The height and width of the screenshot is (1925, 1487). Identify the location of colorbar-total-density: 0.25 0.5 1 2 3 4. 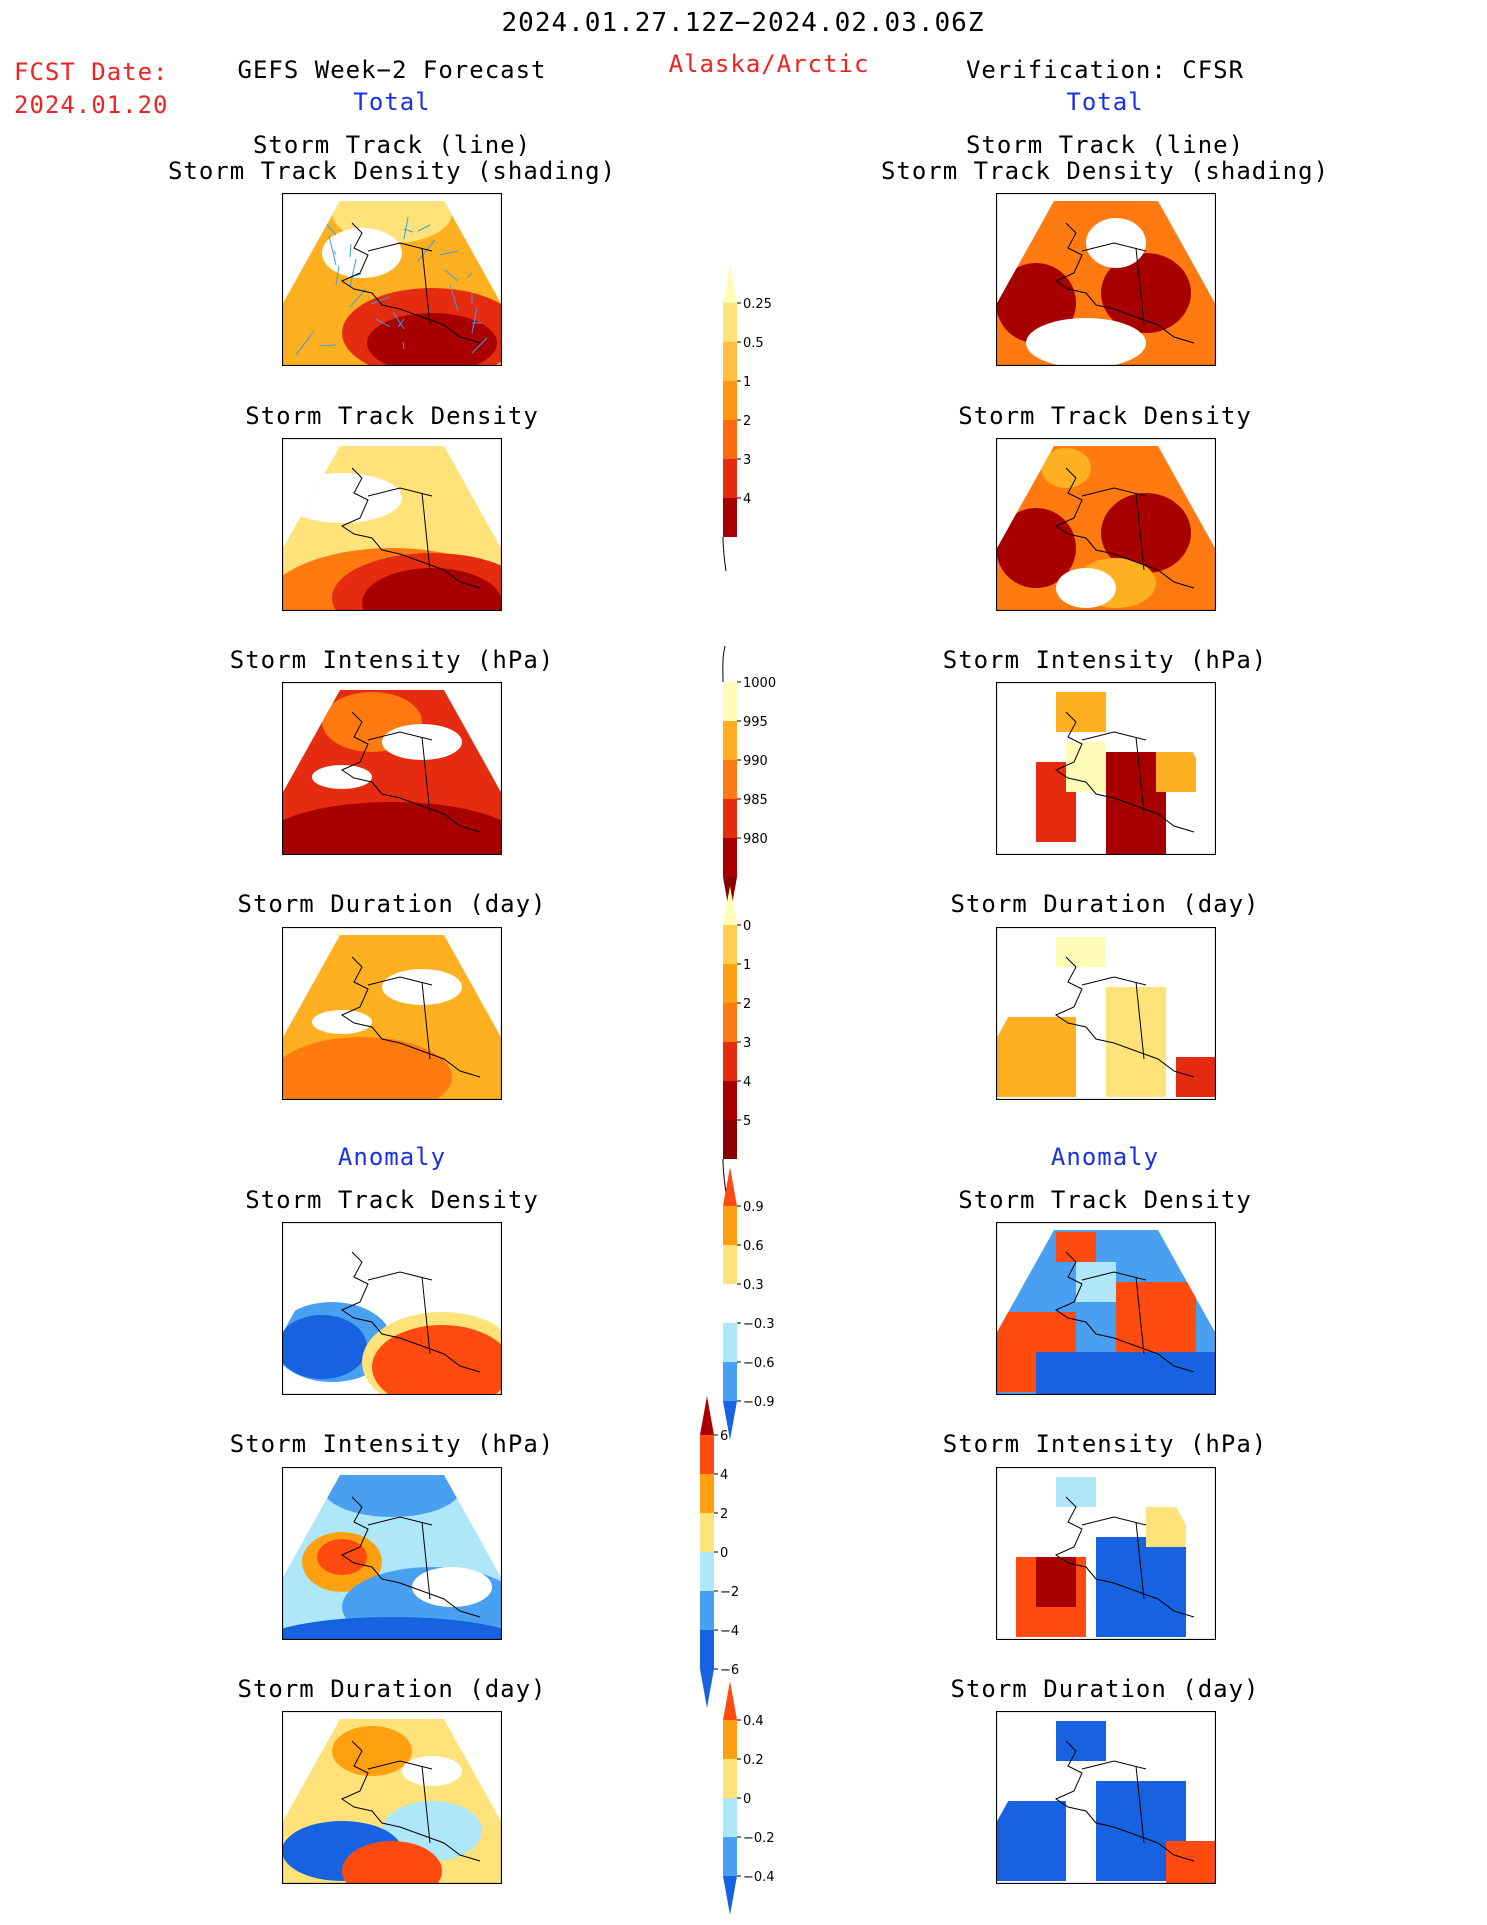
(747, 418).